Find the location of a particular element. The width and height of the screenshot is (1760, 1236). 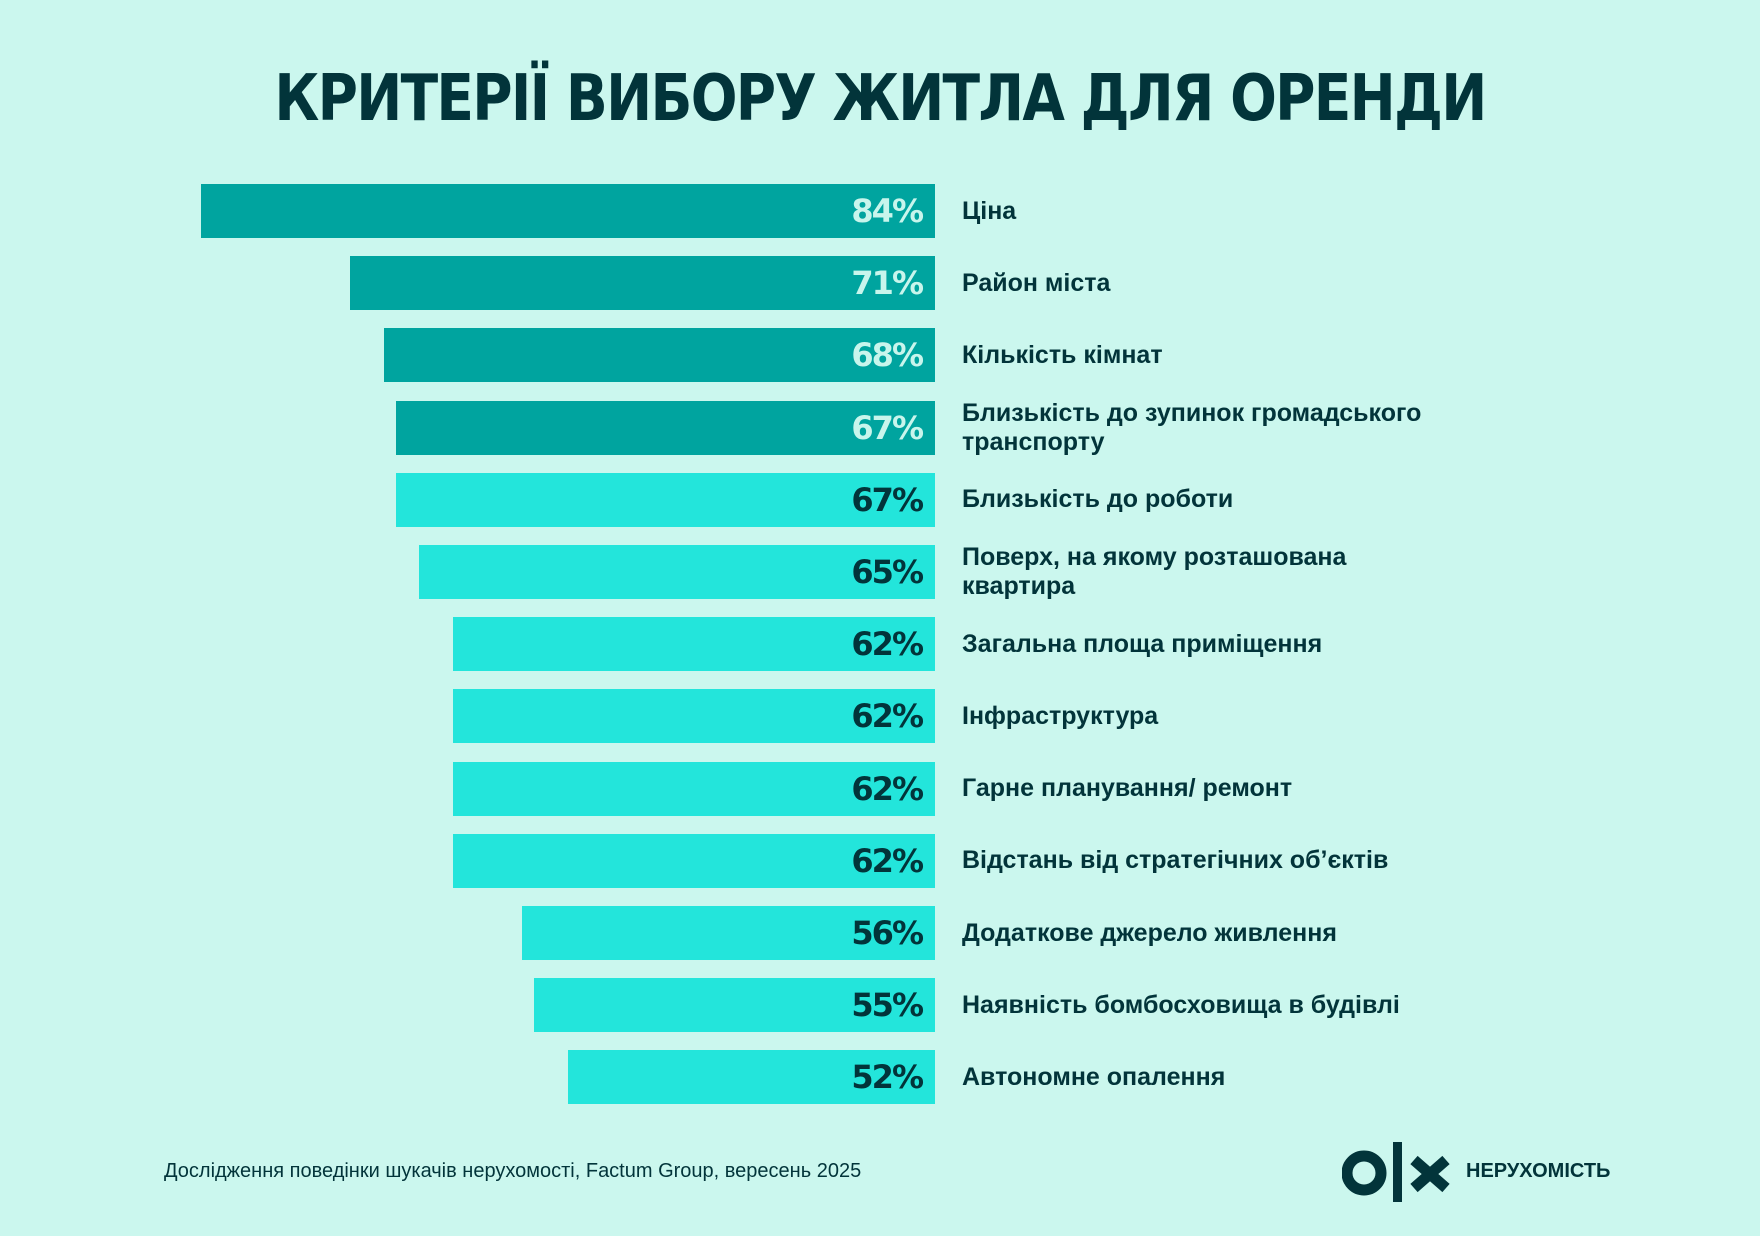

brand-name: НЕРУХОМІСТЬ is located at coordinates (1538, 1171).